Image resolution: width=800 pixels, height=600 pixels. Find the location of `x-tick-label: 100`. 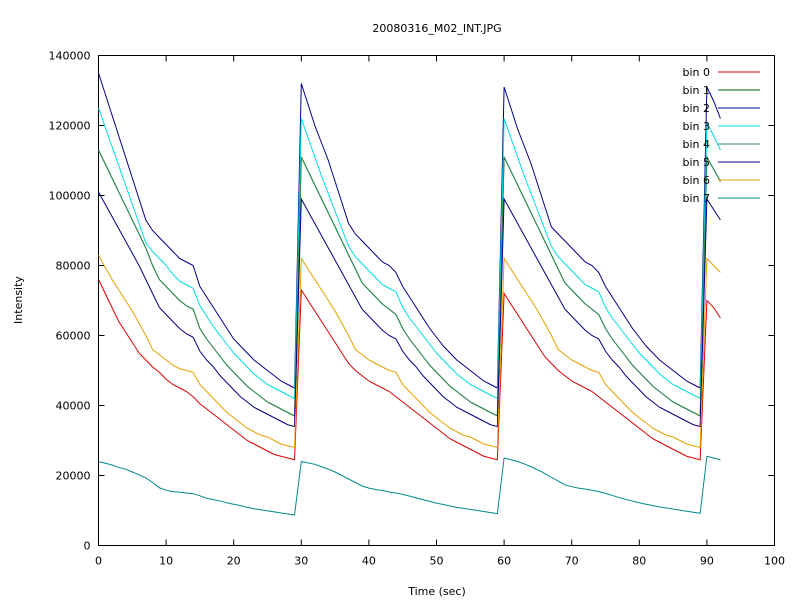

x-tick-label: 100 is located at coordinates (774, 561).